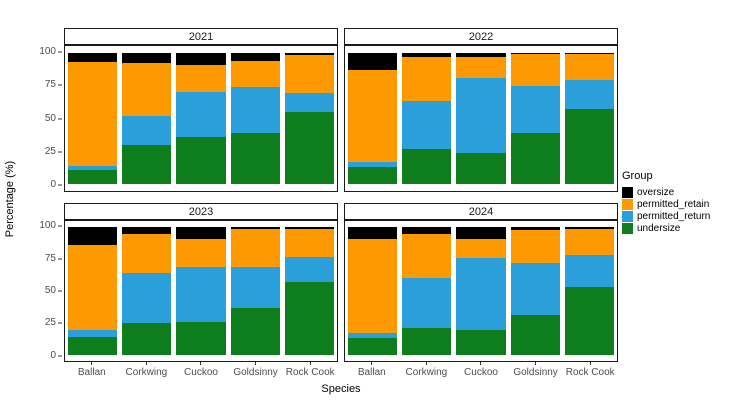 This screenshot has width=746, height=406. I want to click on stacked-bar-corkwing, so click(427, 118).